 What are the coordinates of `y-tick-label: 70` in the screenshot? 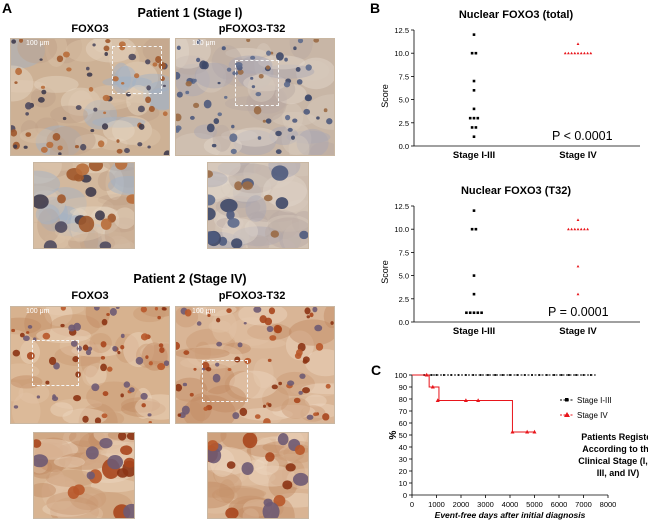 It's located at (403, 411).